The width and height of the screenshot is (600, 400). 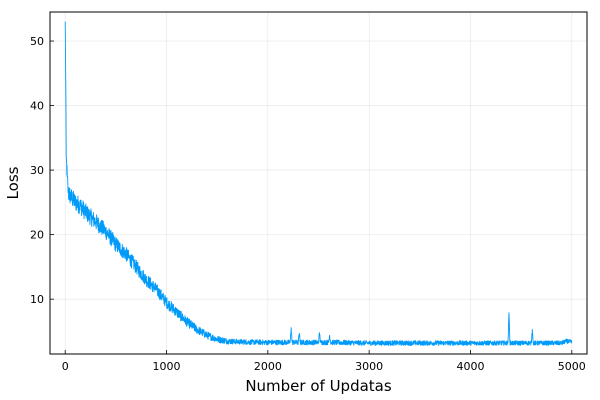 I want to click on y-tick-label: 30, so click(x=37, y=170).